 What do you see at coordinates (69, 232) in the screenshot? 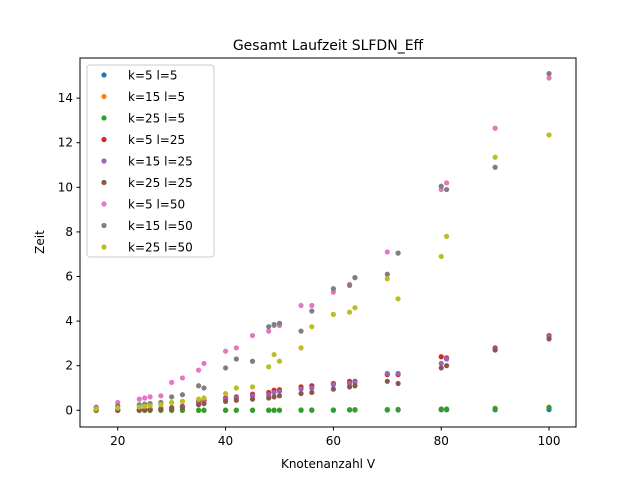
I see `y-tick-label: 8` at bounding box center [69, 232].